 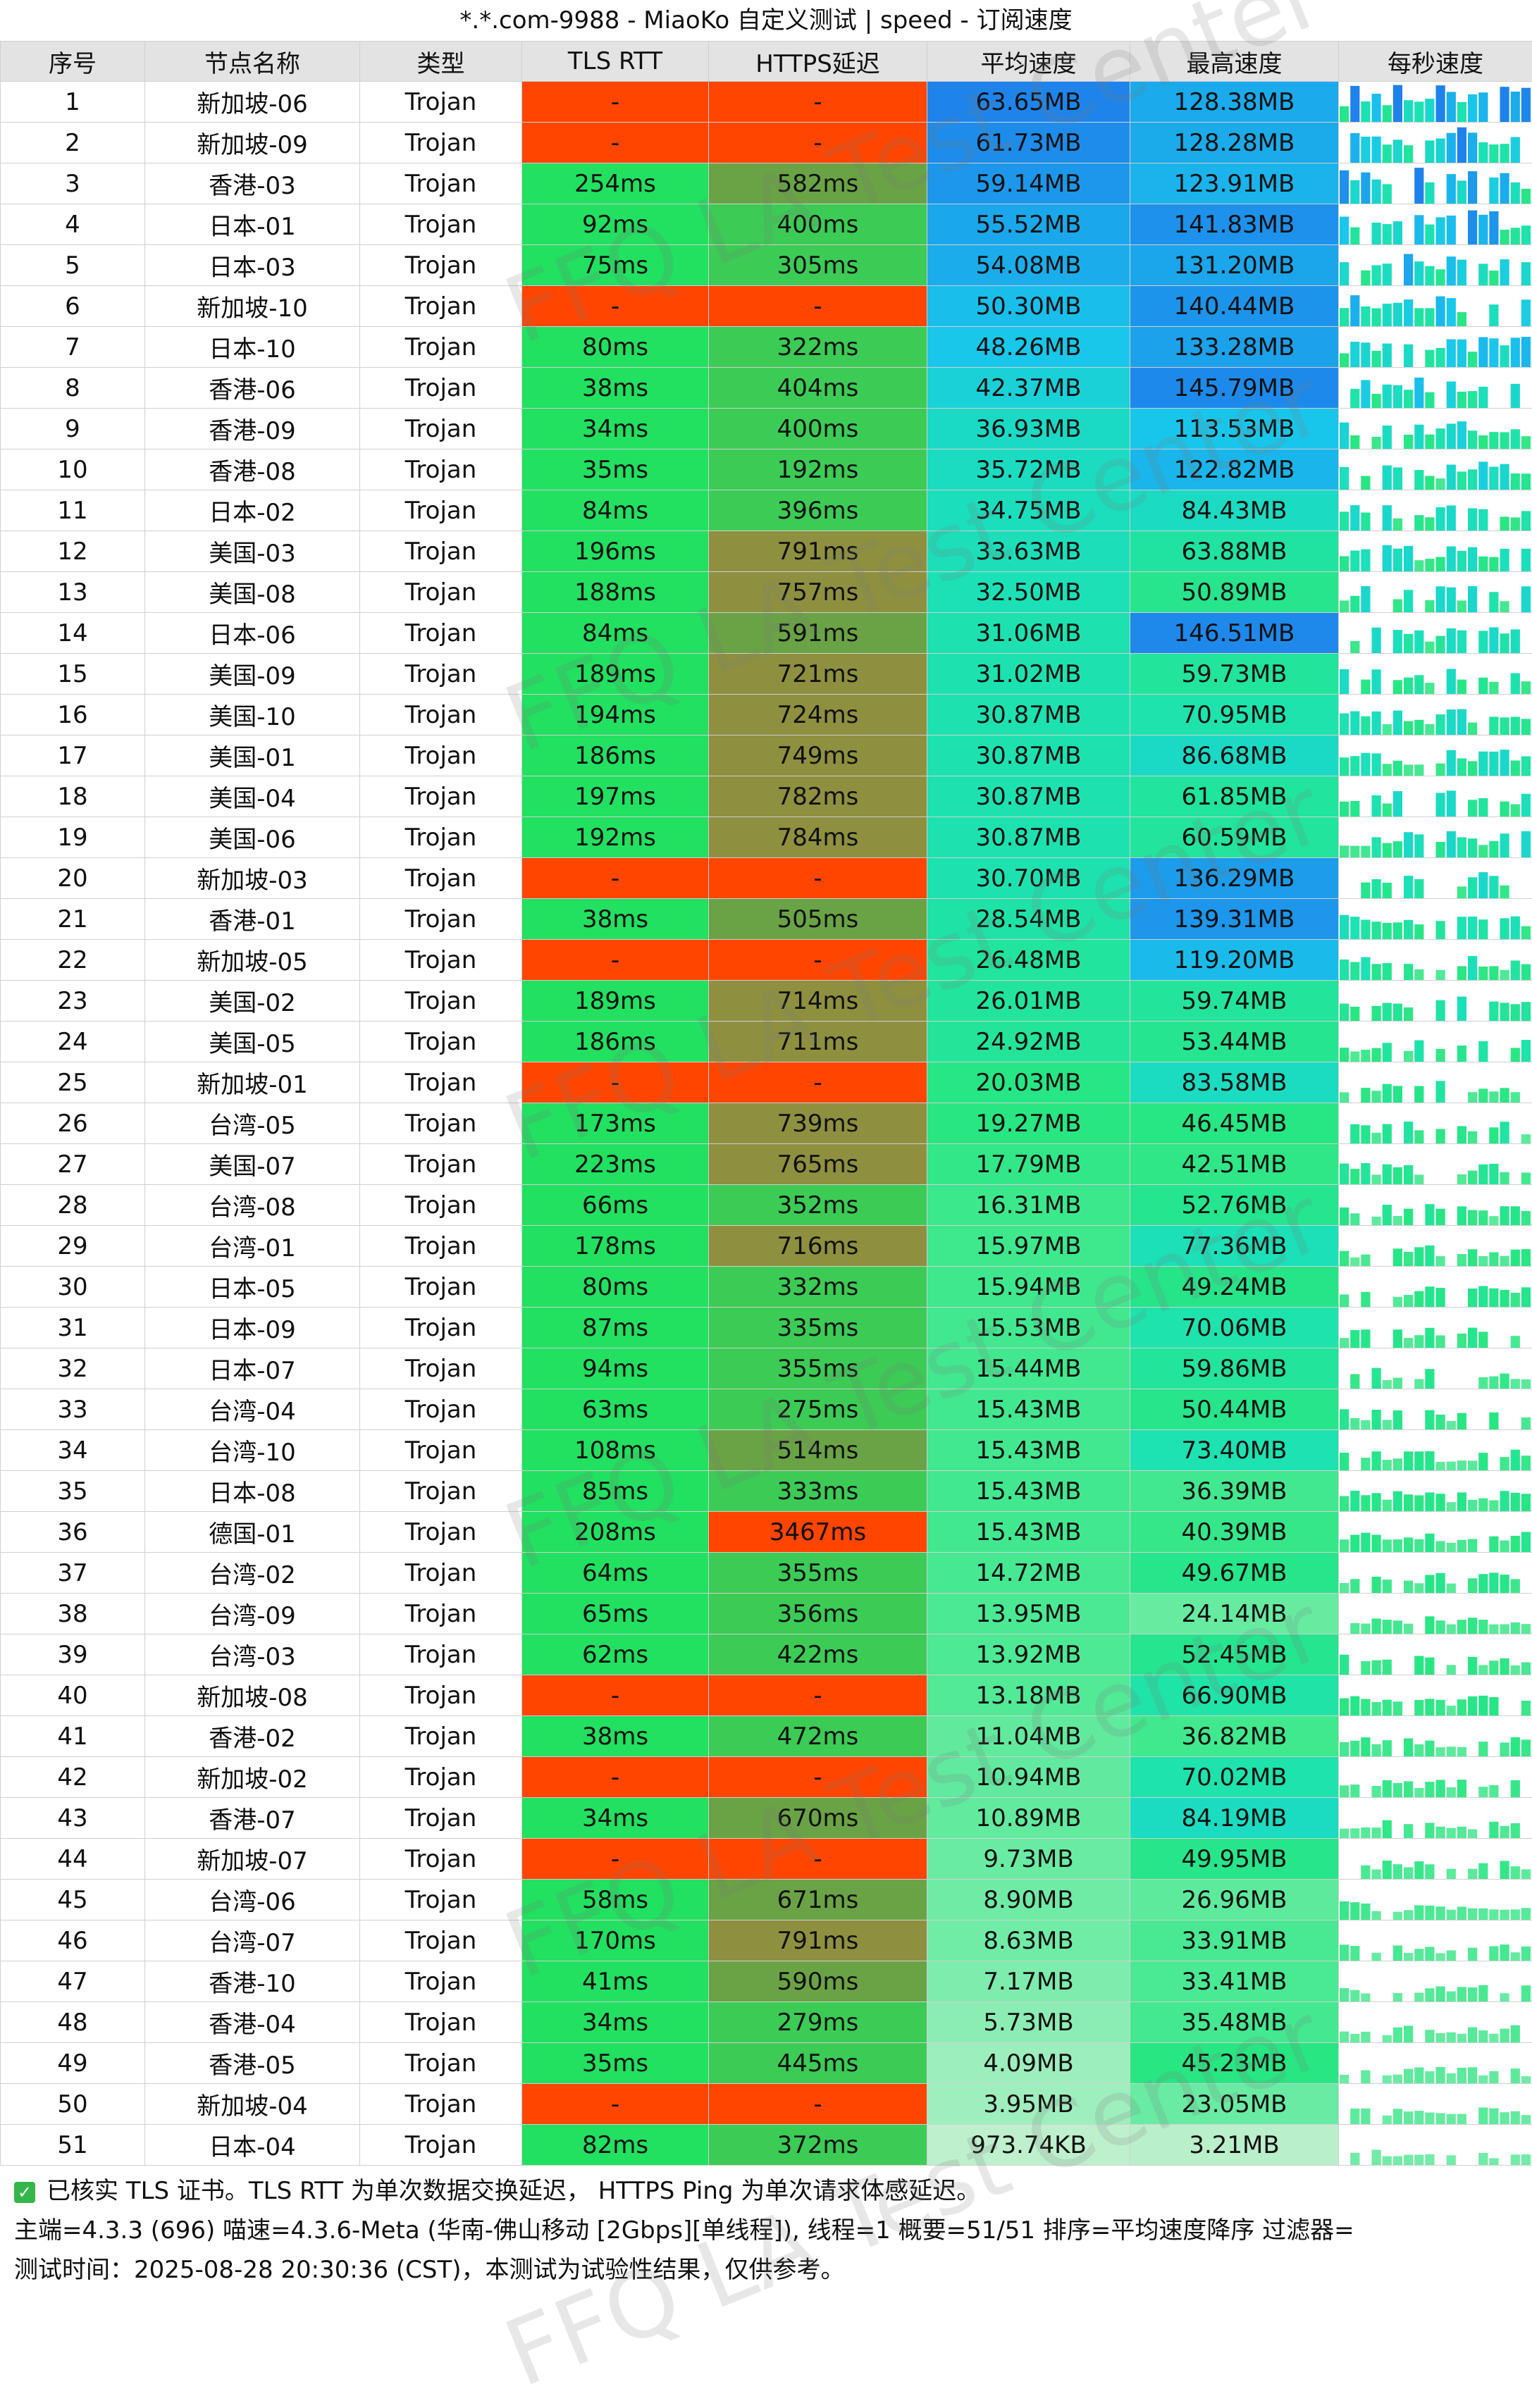 I want to click on max-speed-cell: 77.36MB, so click(x=1234, y=1246).